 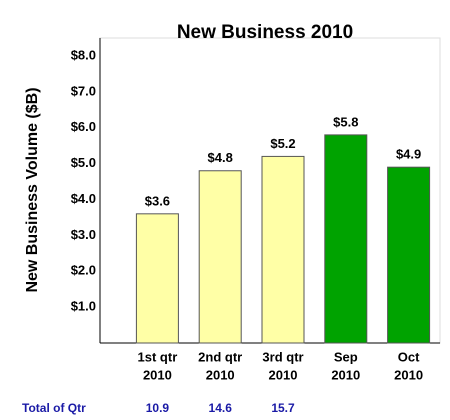 What do you see at coordinates (282, 143) in the screenshot?
I see `value-label: $5.2` at bounding box center [282, 143].